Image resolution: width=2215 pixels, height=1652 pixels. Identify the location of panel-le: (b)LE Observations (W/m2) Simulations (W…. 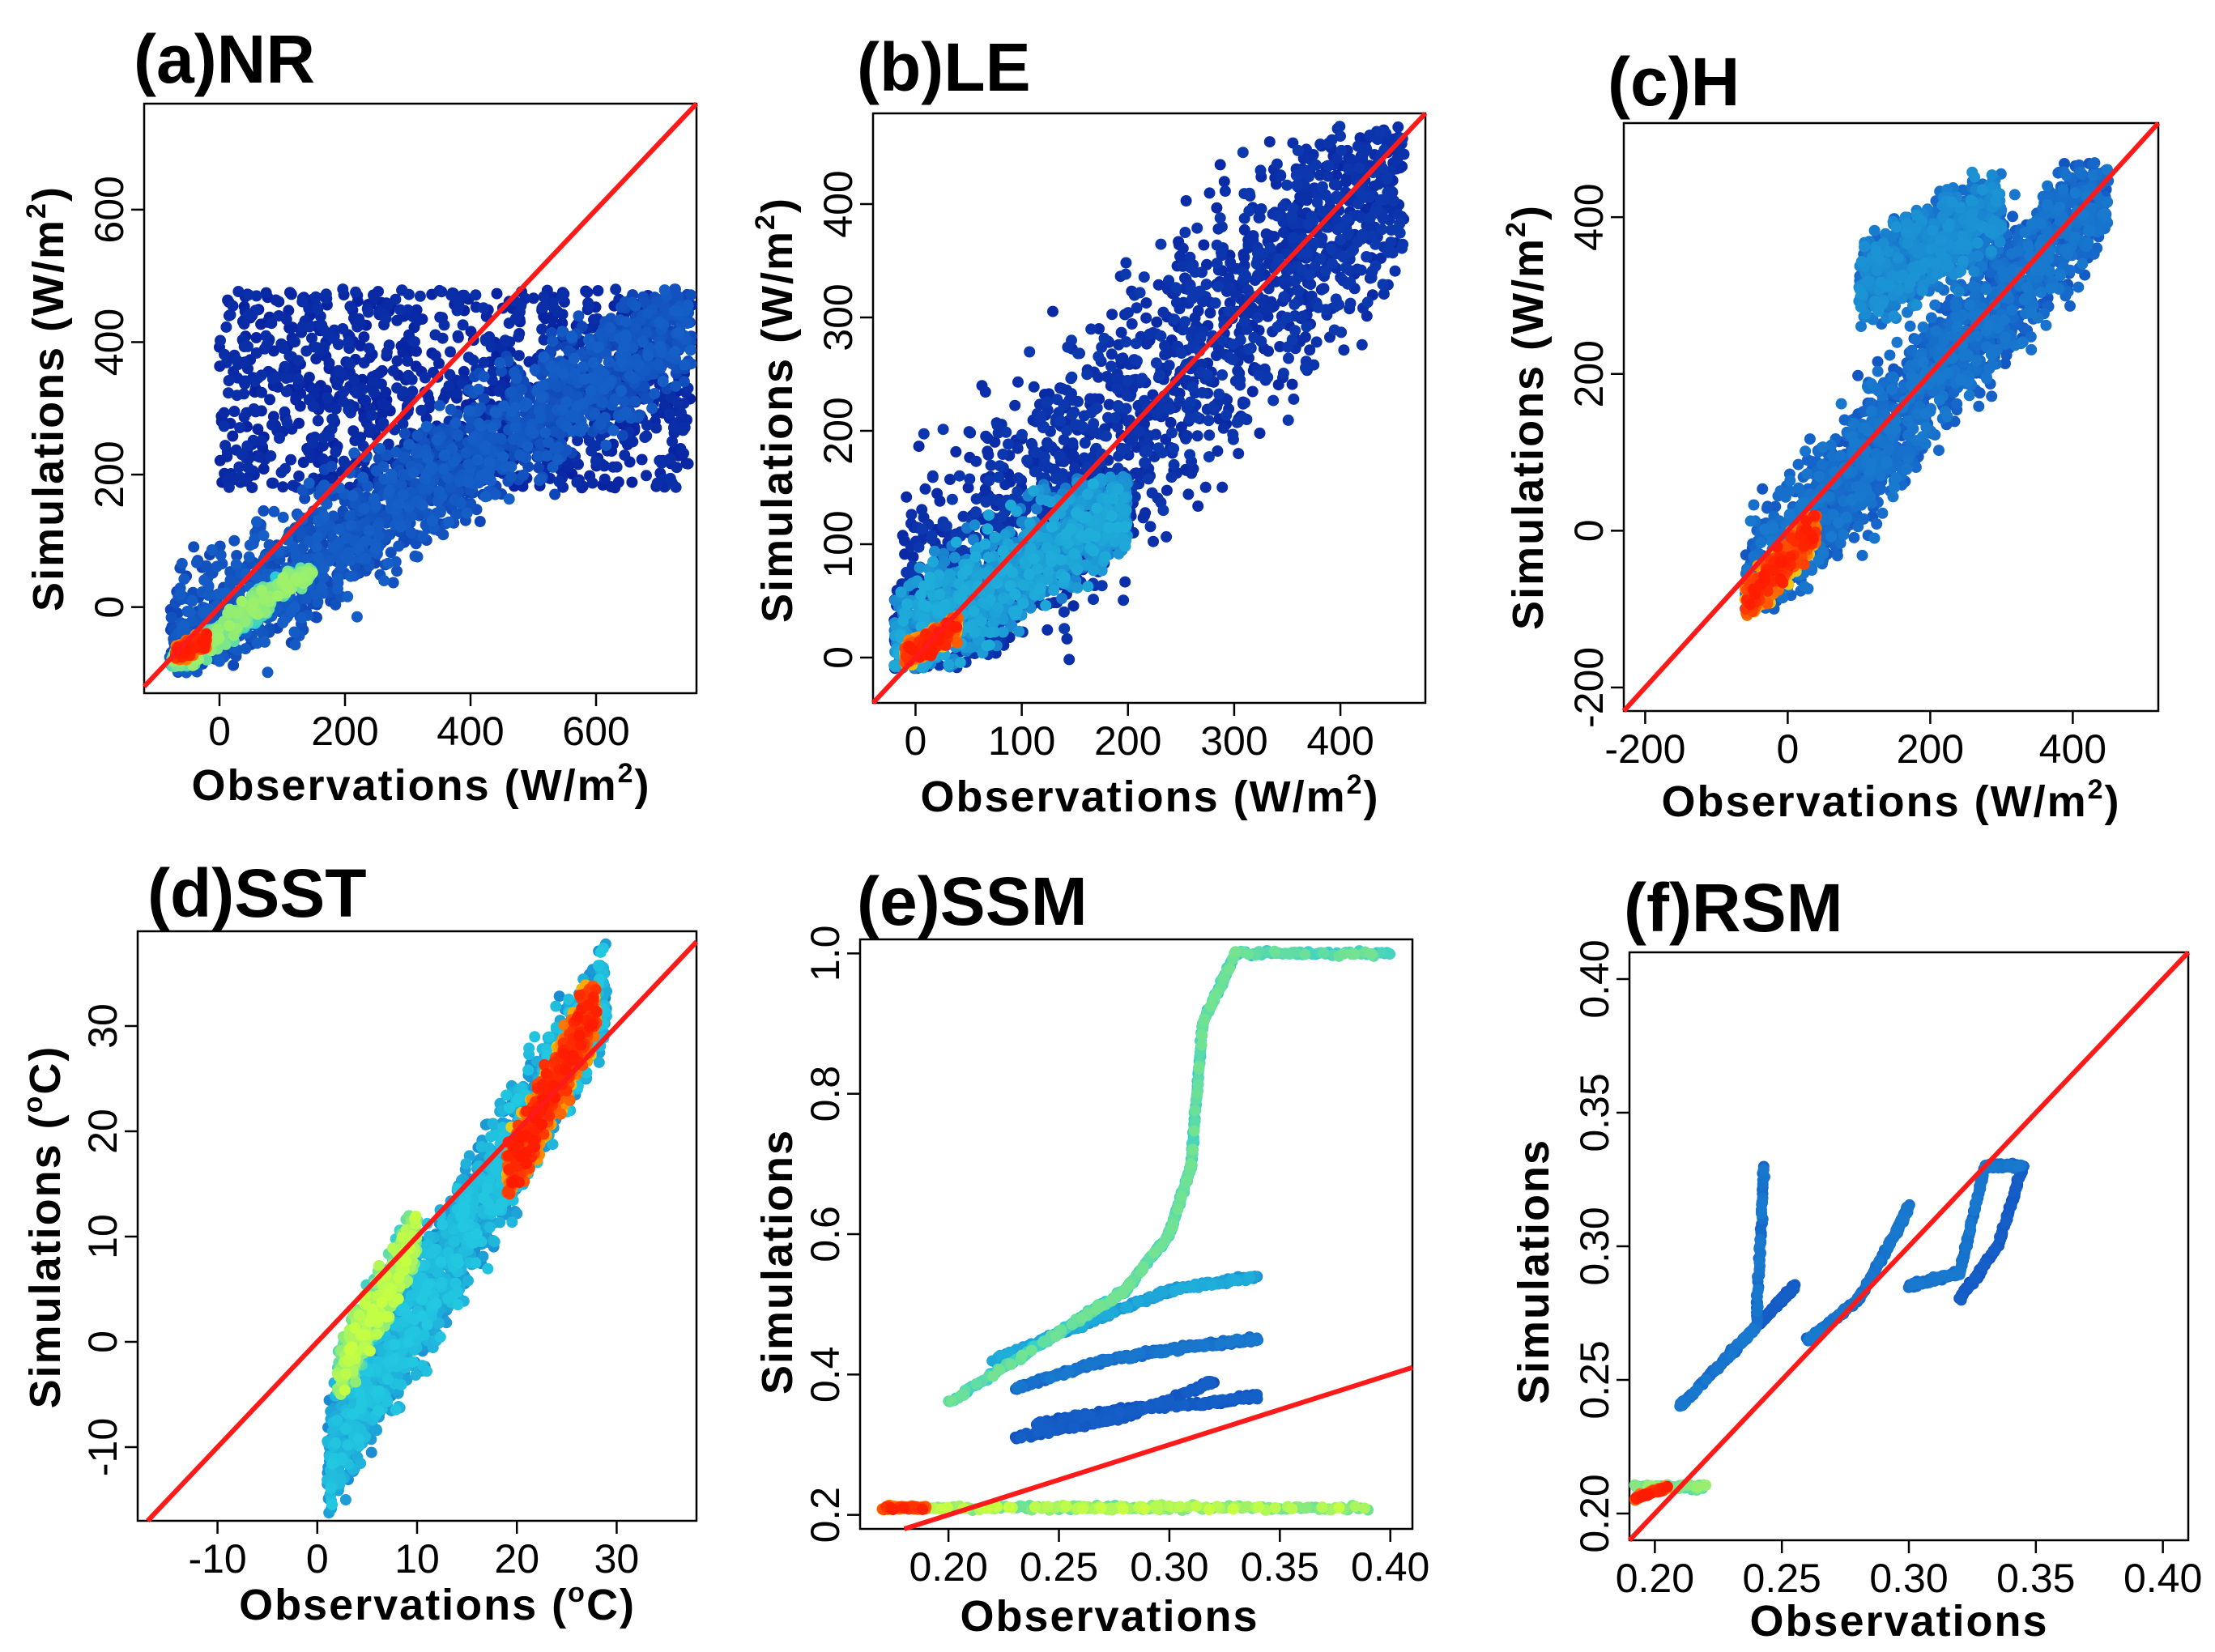
(1089, 425).